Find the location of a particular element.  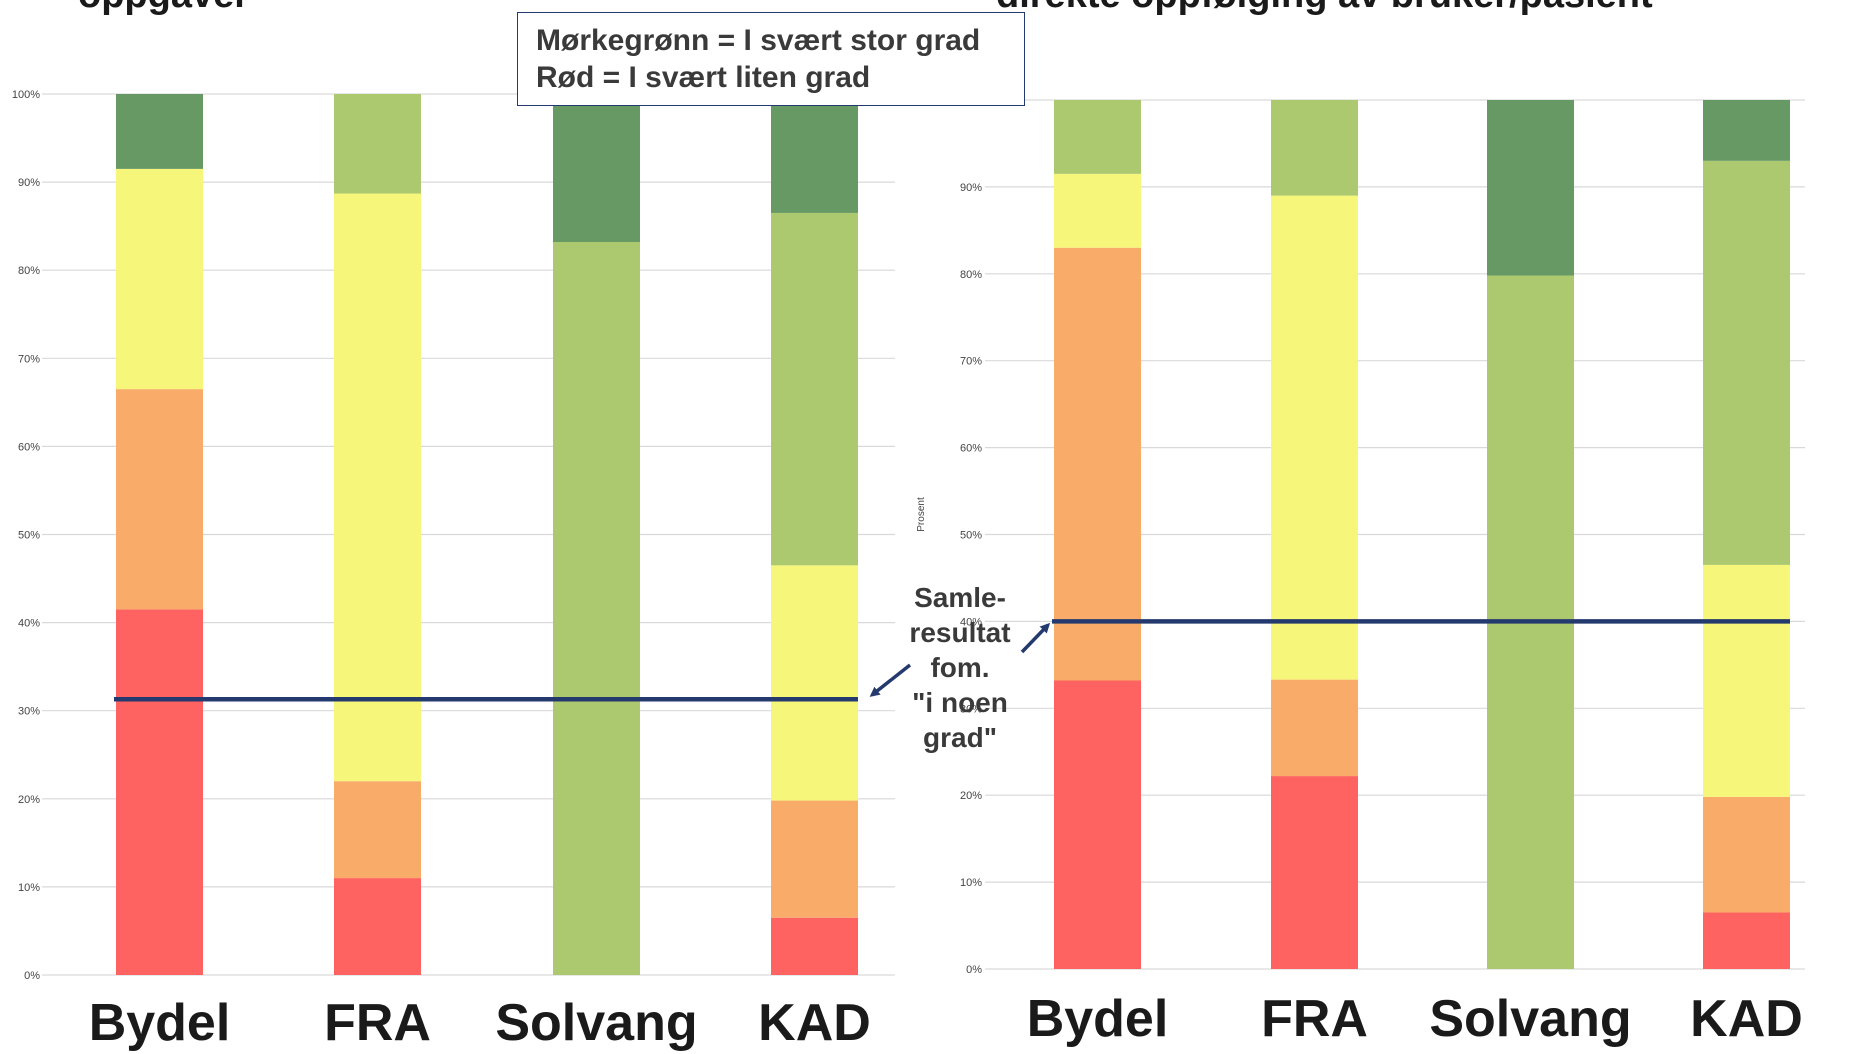

y-axis-title: Prosent is located at coordinates (921, 514).